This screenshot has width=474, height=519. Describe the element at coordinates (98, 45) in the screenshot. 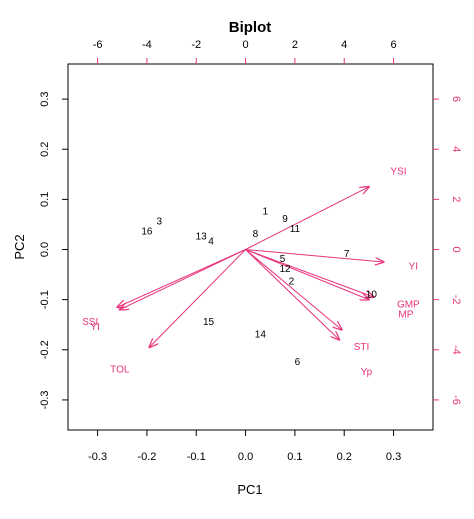

I see `top-tick-label: -6` at that location.